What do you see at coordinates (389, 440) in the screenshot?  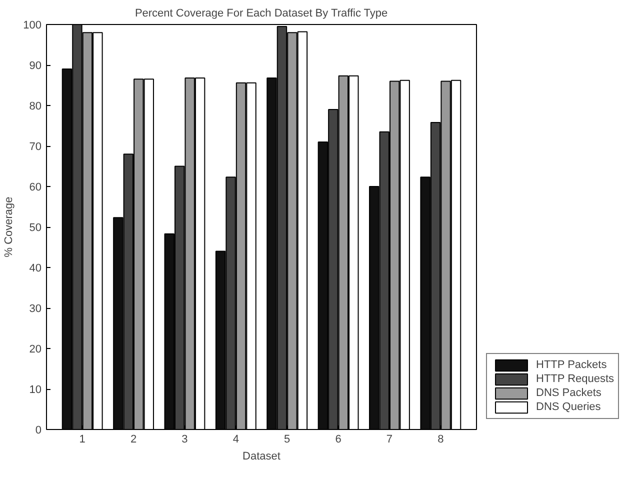 I see `x-tick-label: 7` at bounding box center [389, 440].